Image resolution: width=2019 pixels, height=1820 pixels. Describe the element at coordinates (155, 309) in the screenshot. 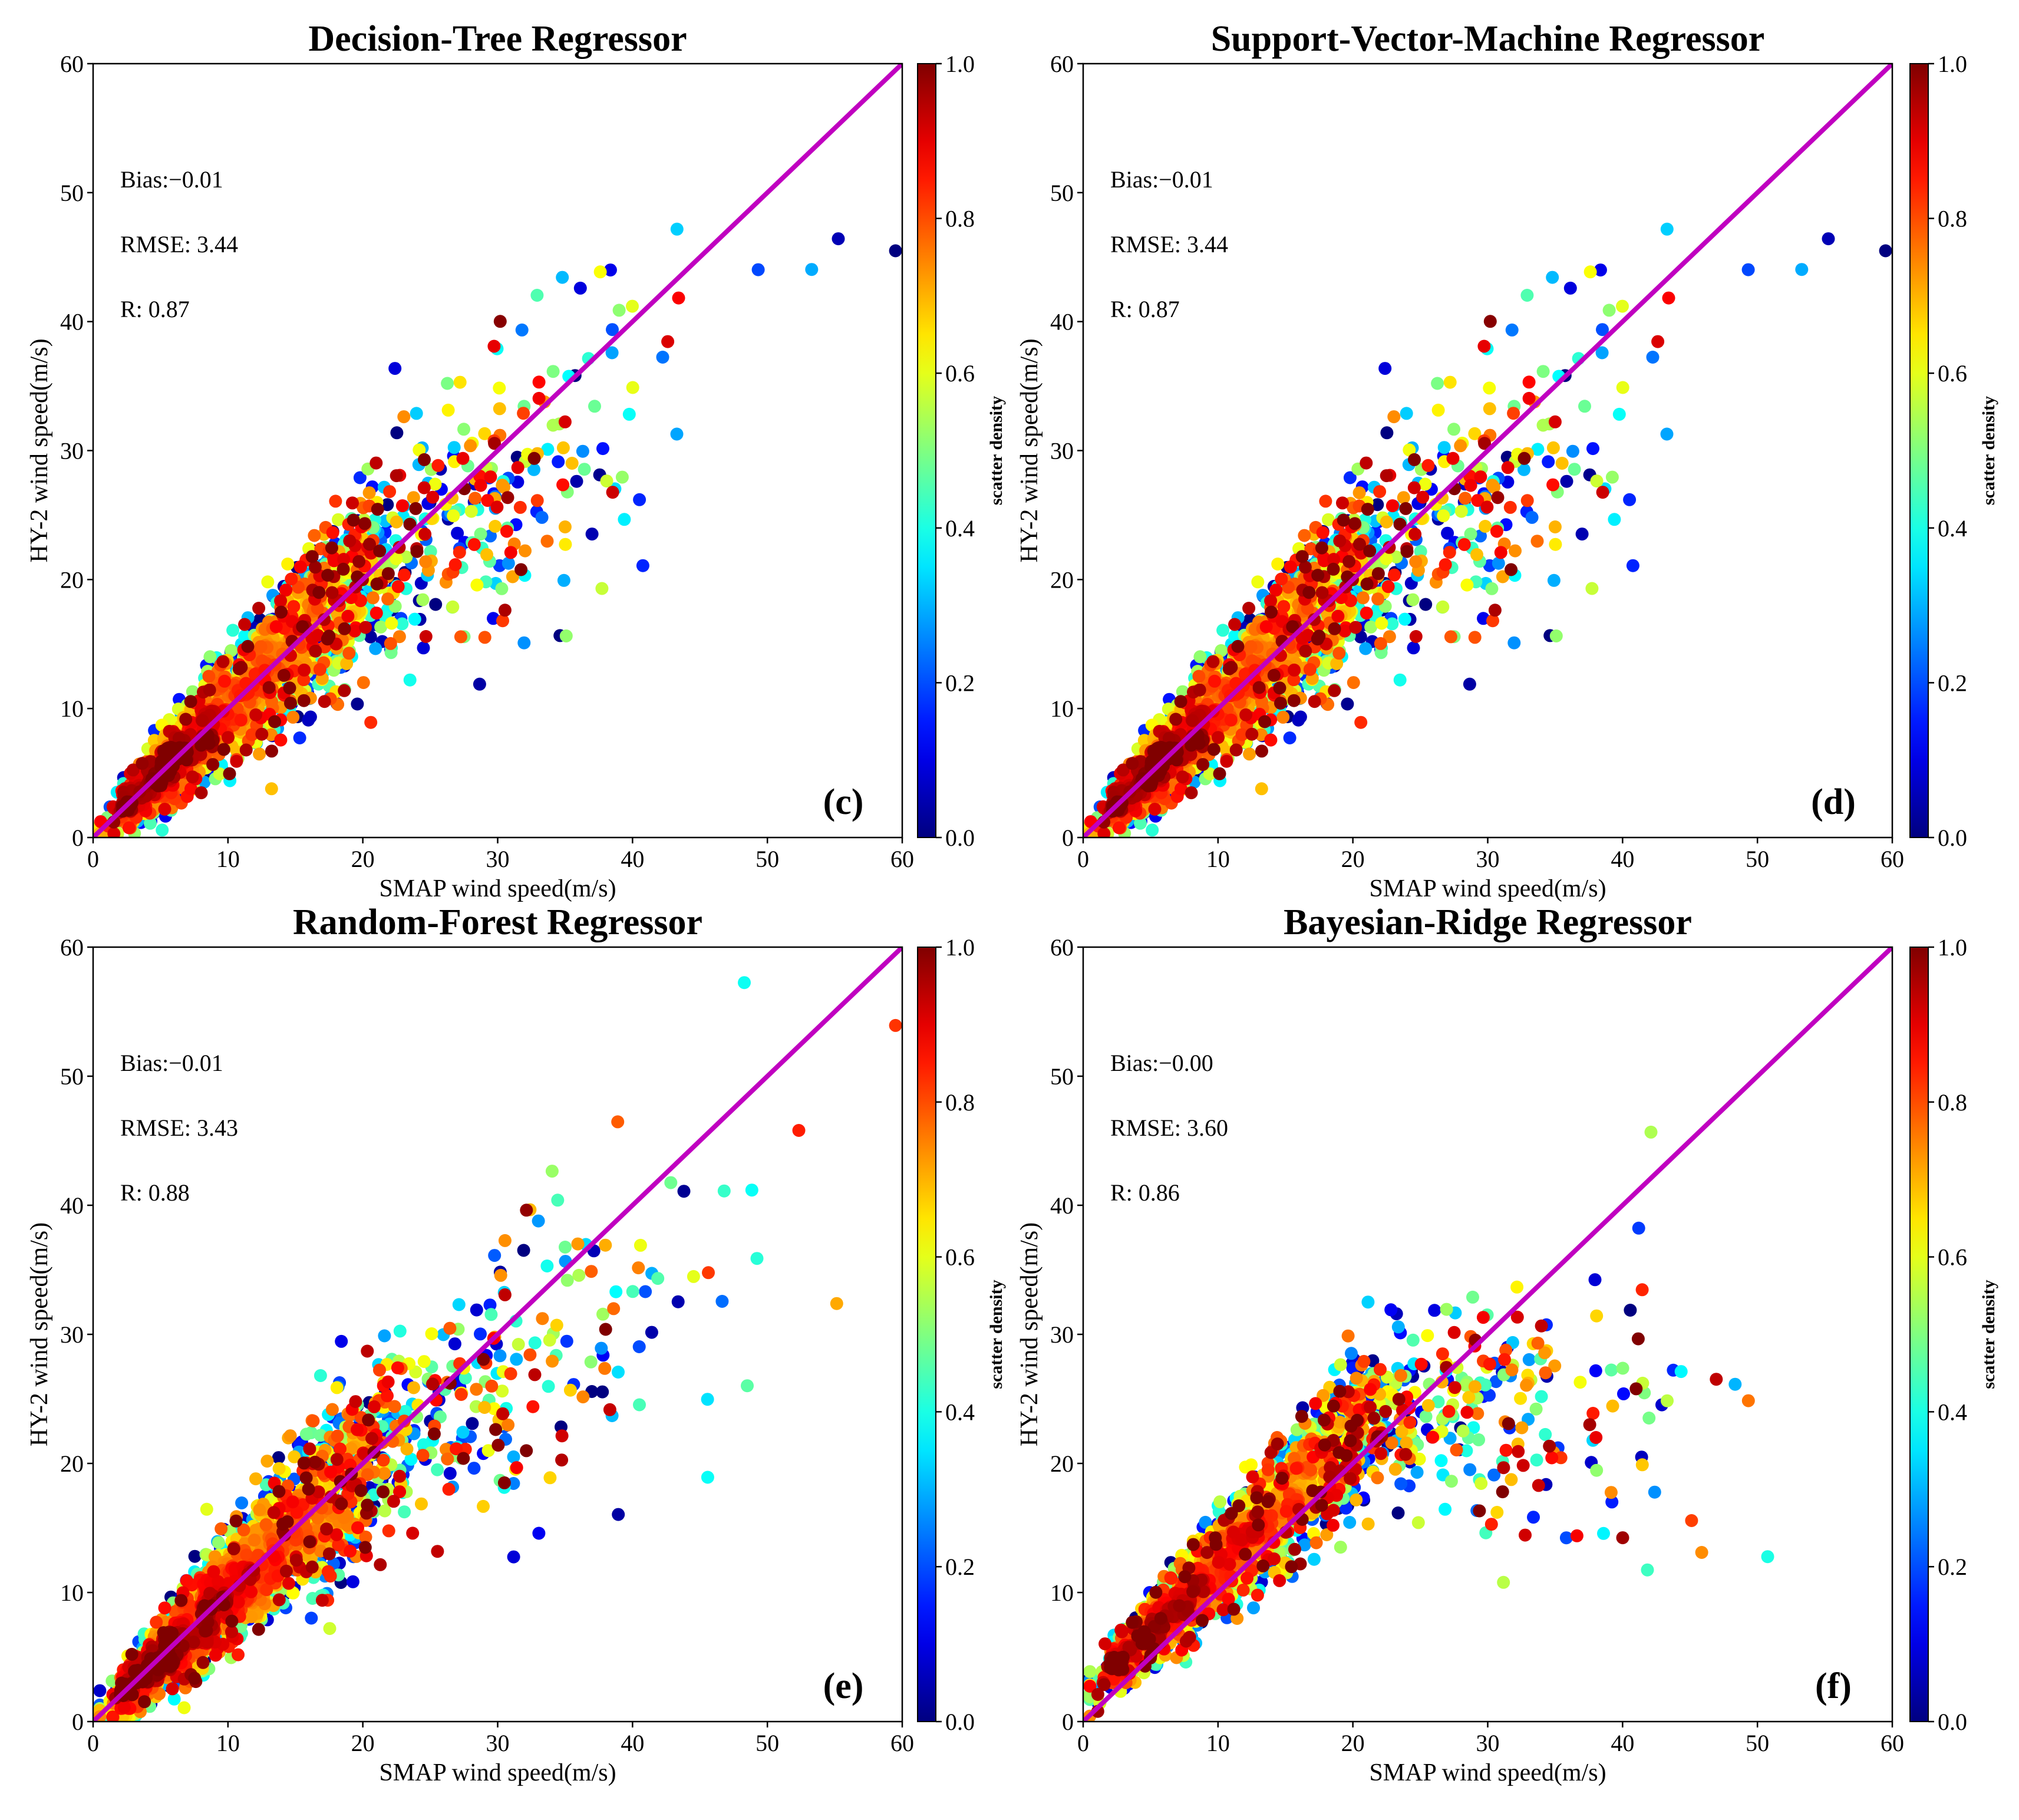

I see `r-stat: R: 0.87` at that location.